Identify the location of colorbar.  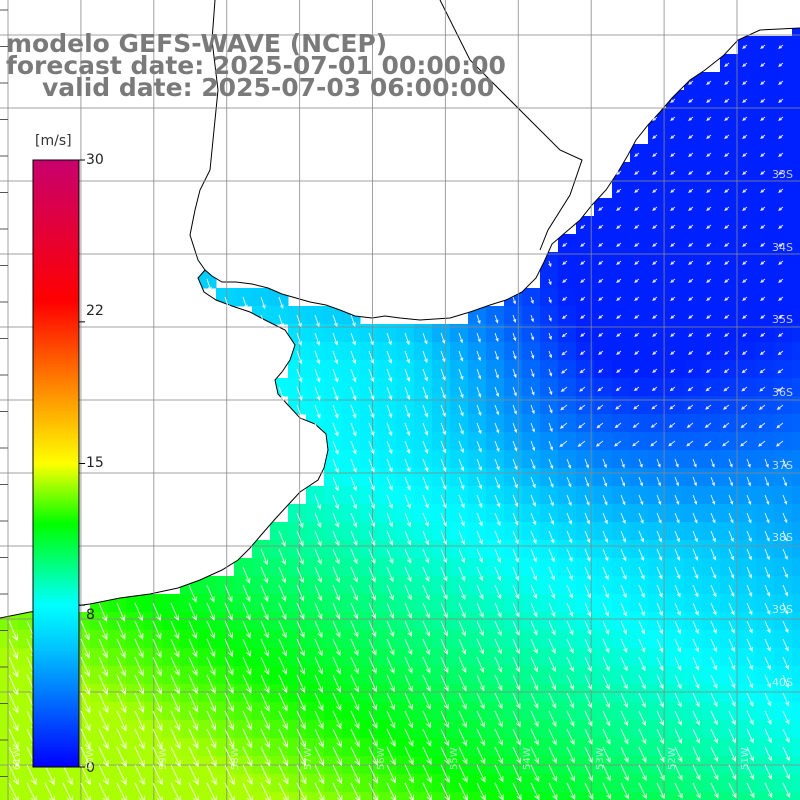
(58, 463).